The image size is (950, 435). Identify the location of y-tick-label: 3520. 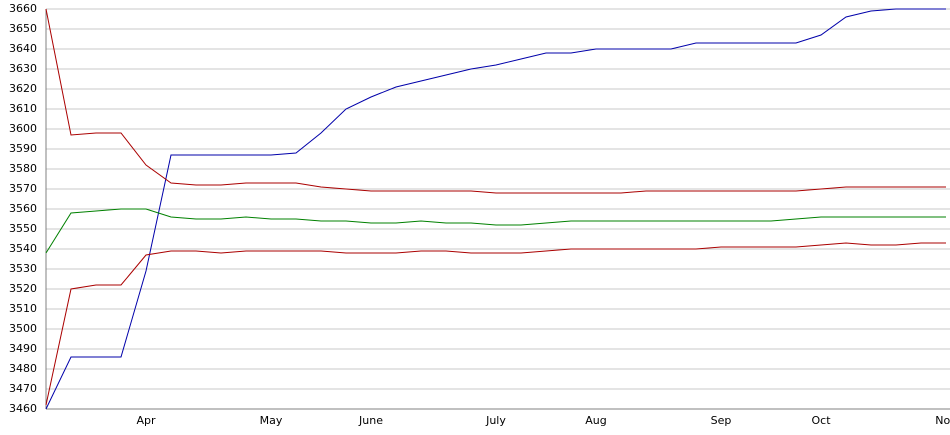
(23, 288).